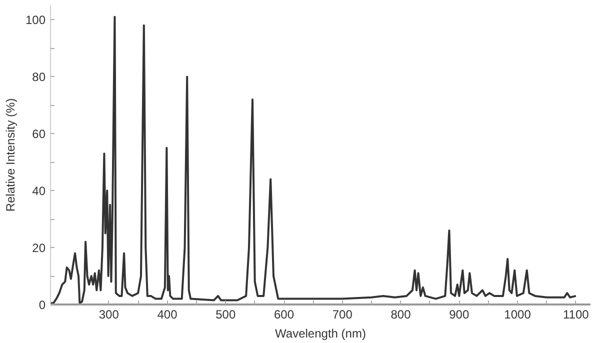 Image resolution: width=600 pixels, height=343 pixels. I want to click on x-tick-label: 300, so click(109, 315).